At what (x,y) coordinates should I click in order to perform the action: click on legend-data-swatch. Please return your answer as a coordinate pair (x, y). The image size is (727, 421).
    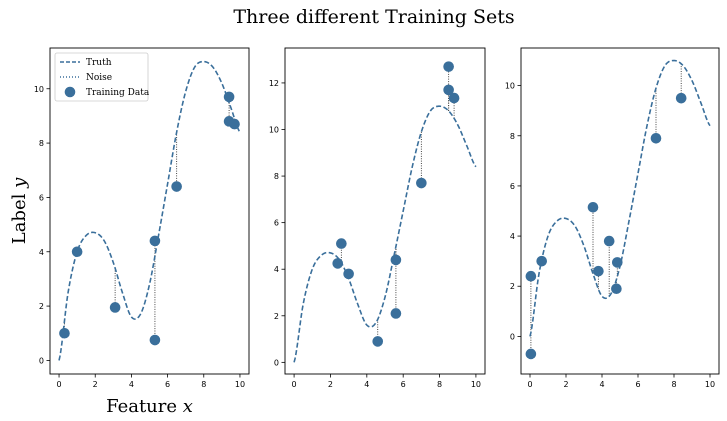
    Looking at the image, I should click on (70, 92).